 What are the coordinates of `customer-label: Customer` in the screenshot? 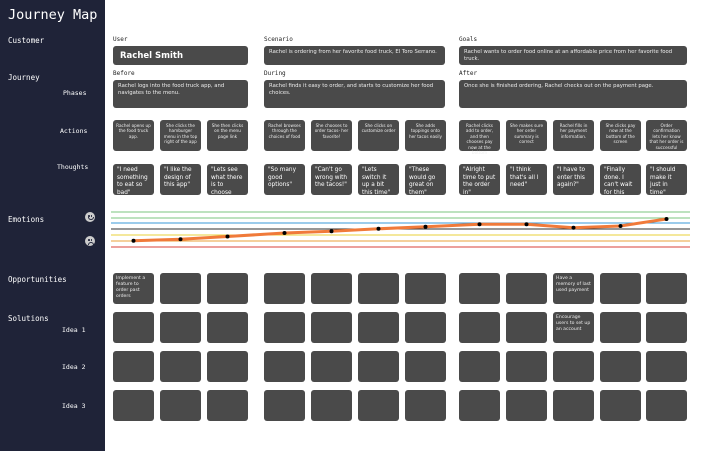 It's located at (26, 40).